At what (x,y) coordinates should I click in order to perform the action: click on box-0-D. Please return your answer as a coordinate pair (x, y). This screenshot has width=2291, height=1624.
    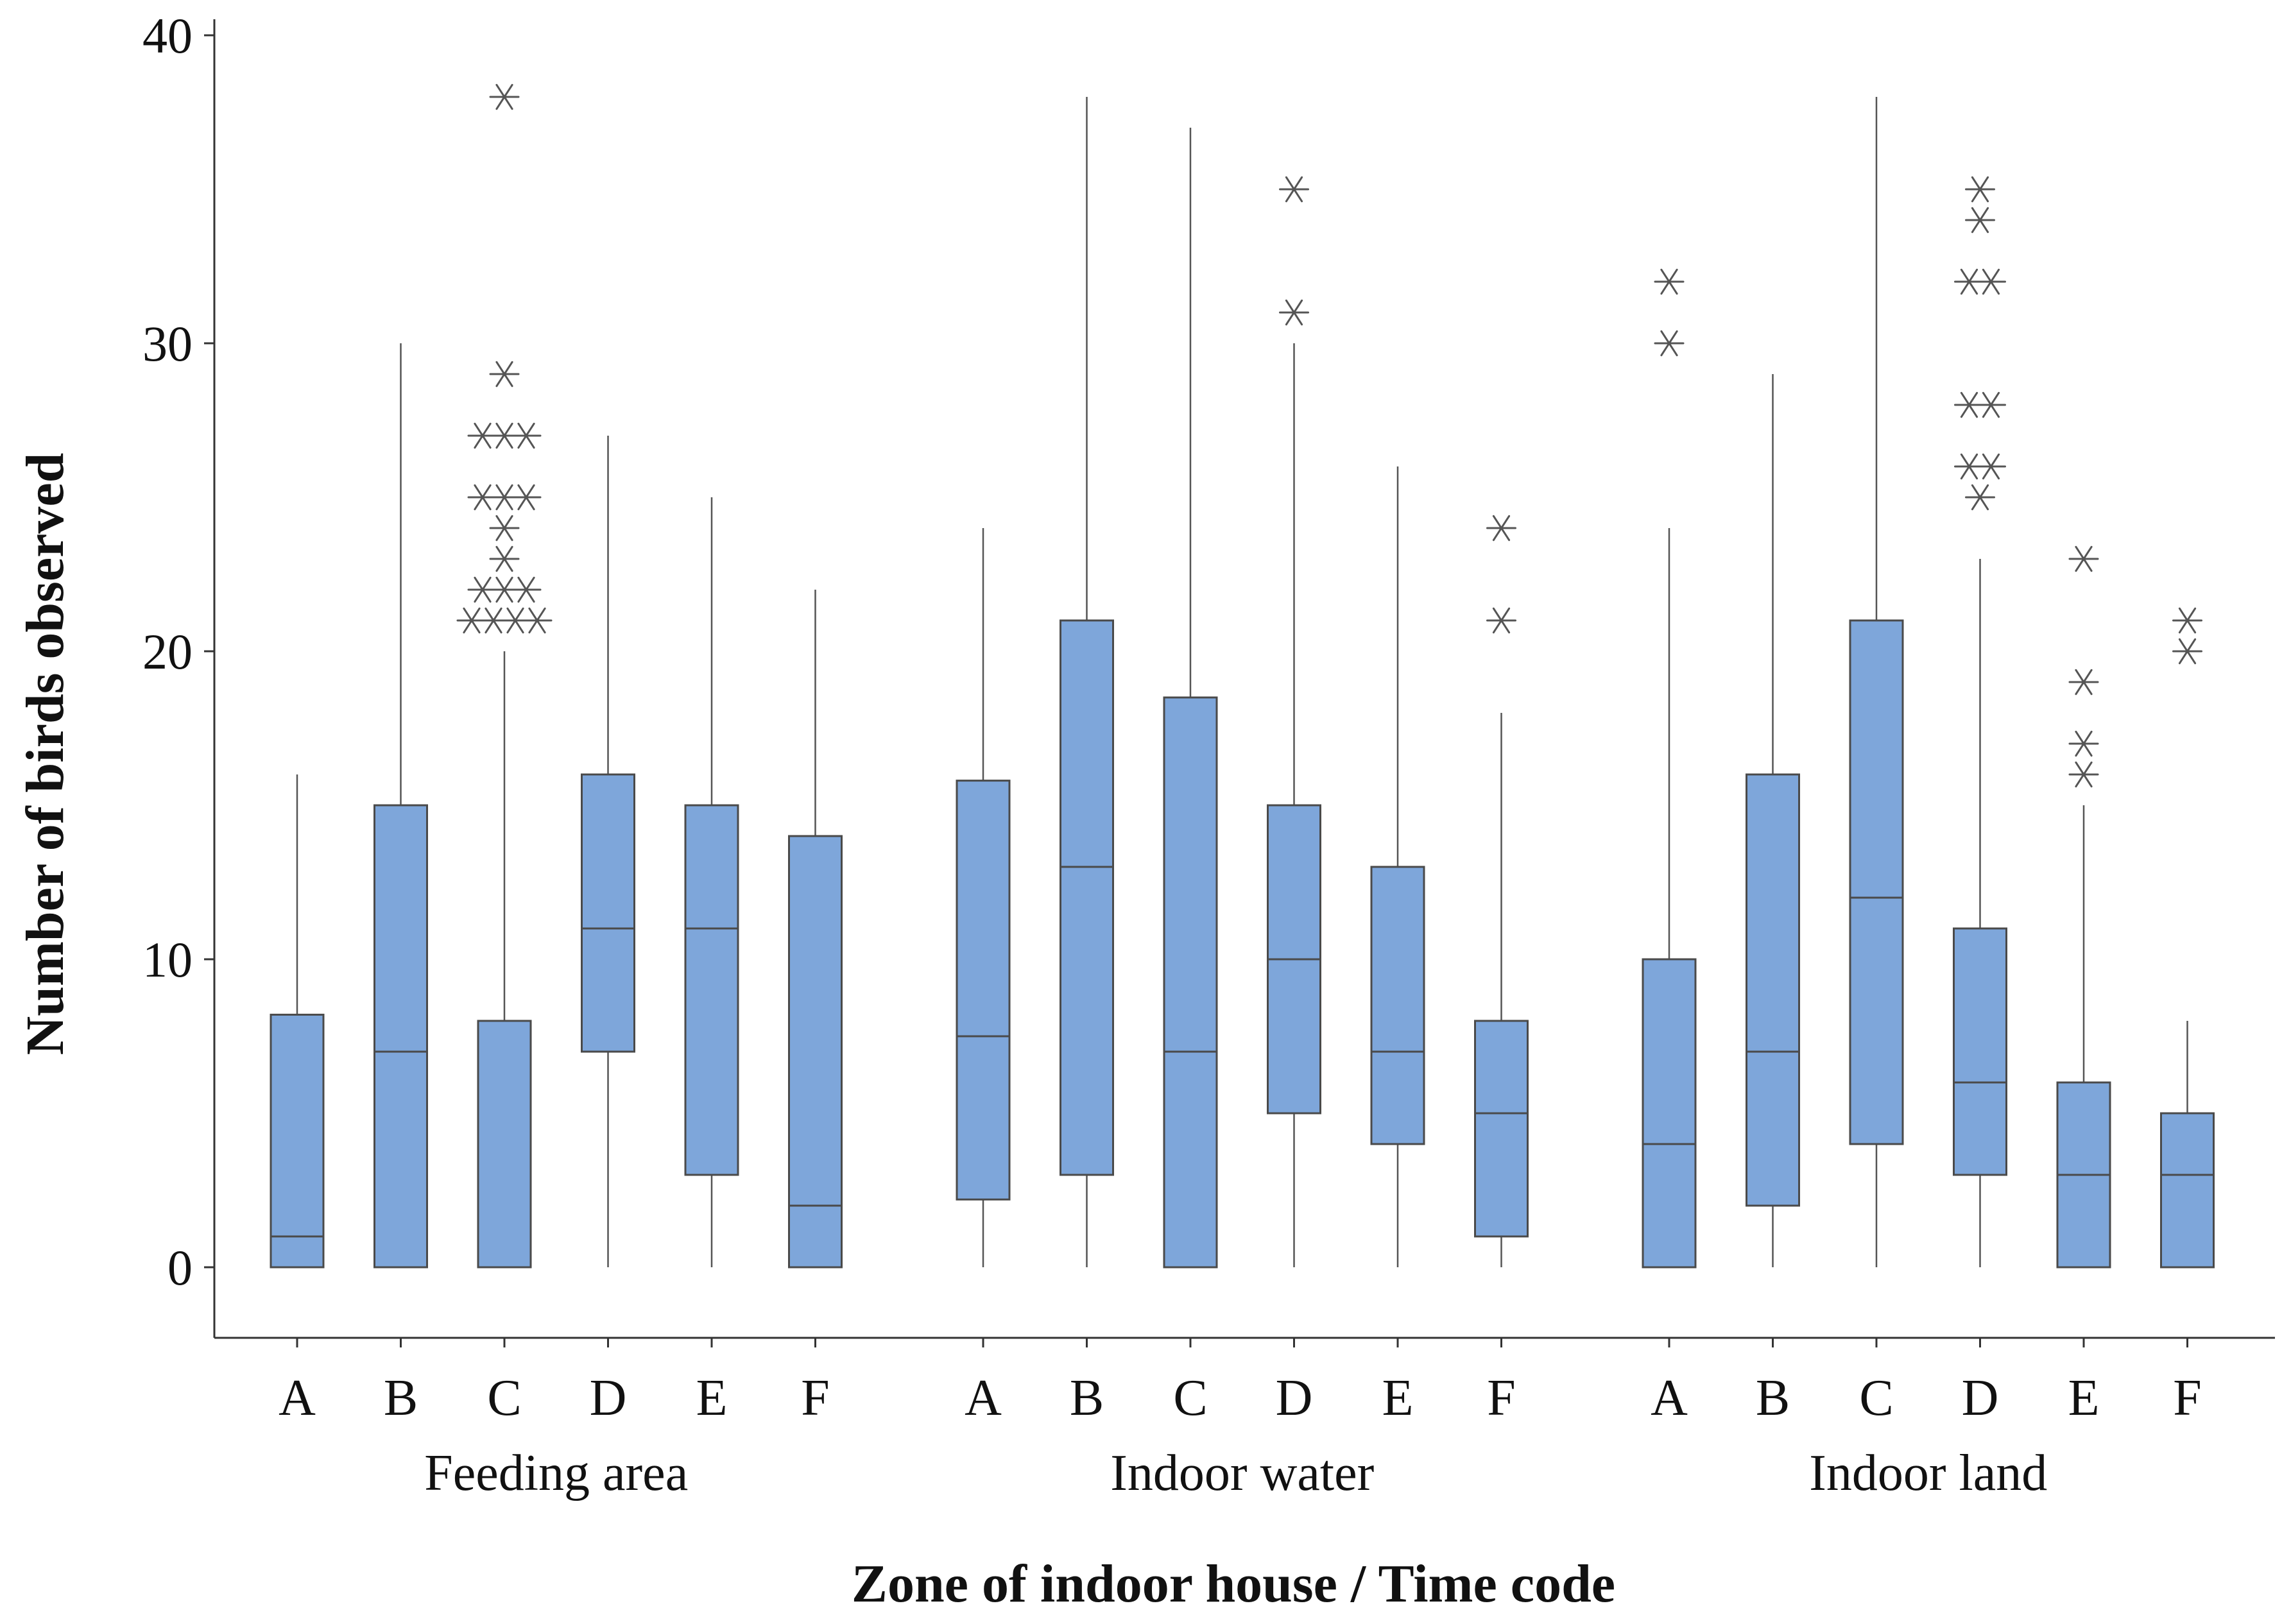
    Looking at the image, I should click on (608, 851).